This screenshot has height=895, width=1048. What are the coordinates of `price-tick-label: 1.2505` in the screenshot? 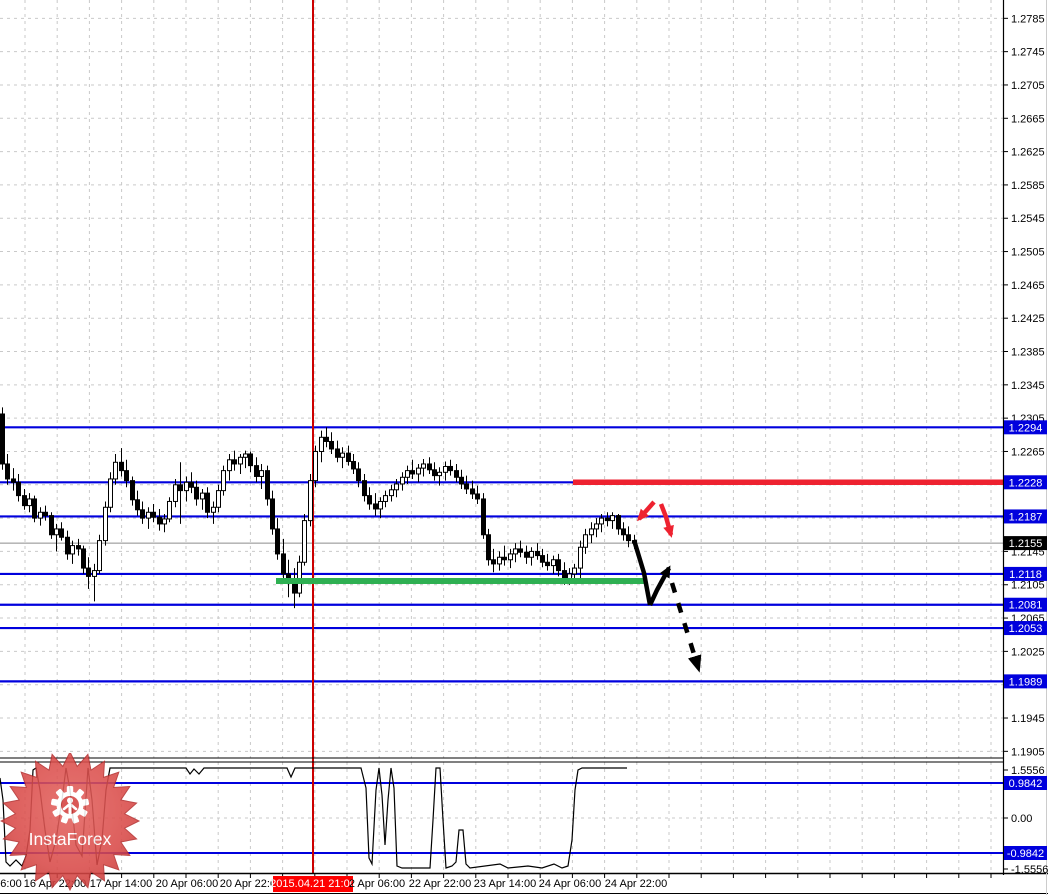 It's located at (1028, 253).